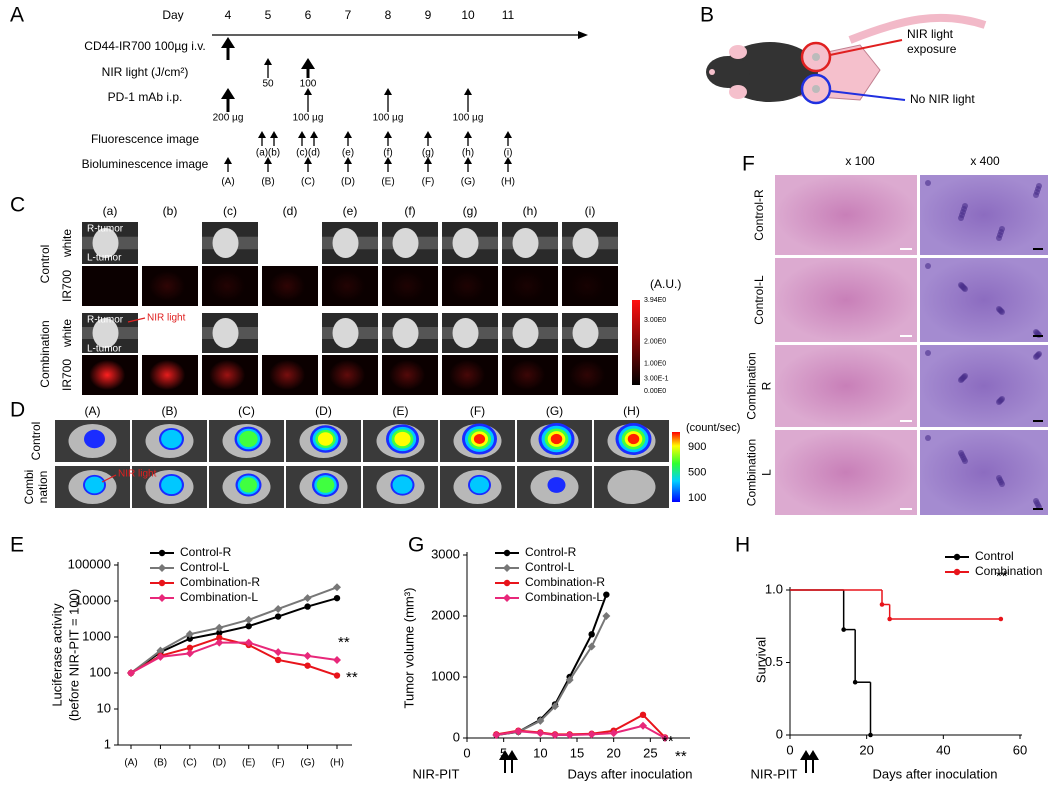  Describe the element at coordinates (564, 597) in the screenshot. I see `legend-label: Combination-L` at that location.